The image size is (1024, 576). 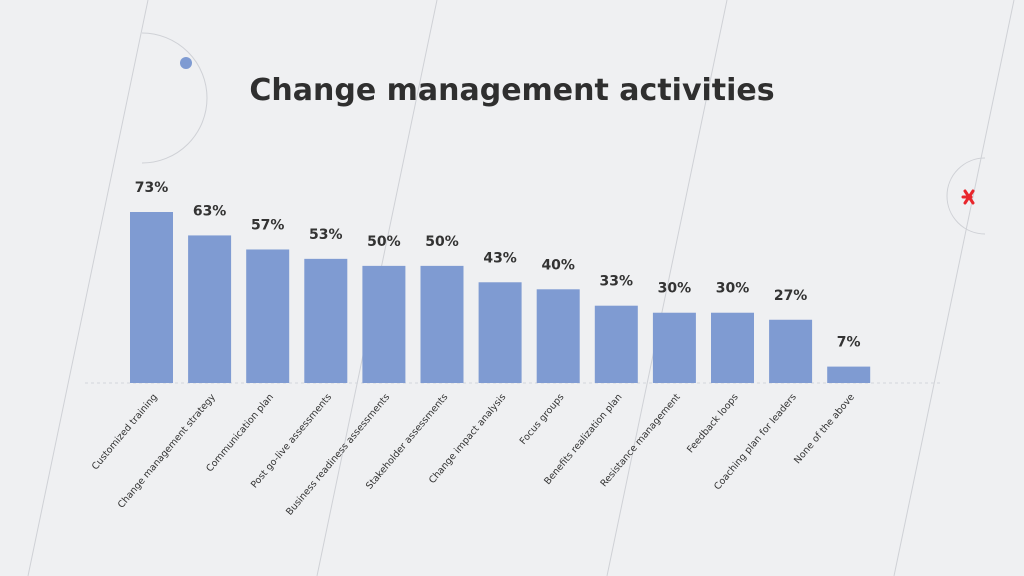 What do you see at coordinates (558, 265) in the screenshot?
I see `bar-value-label: 40%` at bounding box center [558, 265].